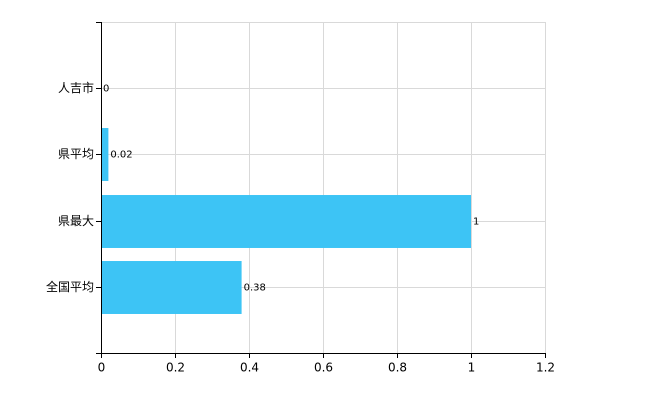  Describe the element at coordinates (255, 288) in the screenshot. I see `value-label: 0.38` at that location.